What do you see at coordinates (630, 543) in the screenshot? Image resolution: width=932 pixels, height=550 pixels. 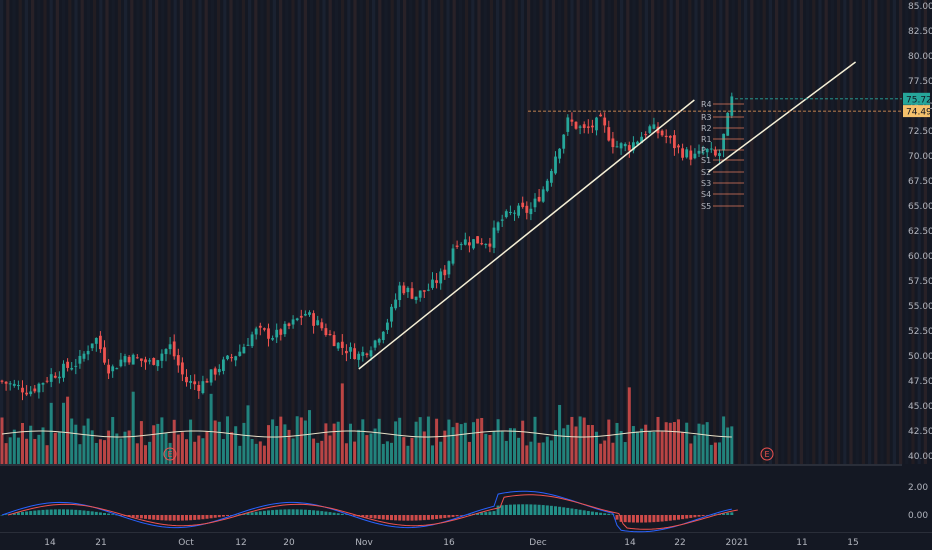 I see `time-tick-label: 14` at bounding box center [630, 543].